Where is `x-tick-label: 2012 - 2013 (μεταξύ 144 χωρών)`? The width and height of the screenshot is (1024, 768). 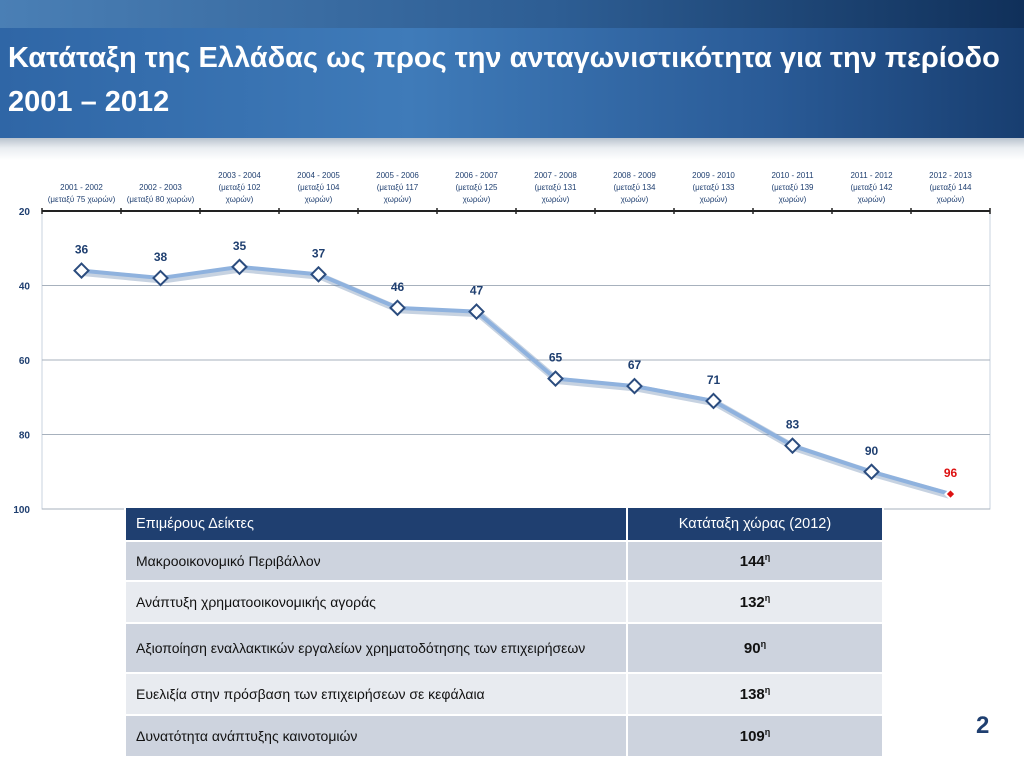
x-tick-label: 2012 - 2013 (μεταξύ 144 χωρών) is located at coordinates (950, 187).